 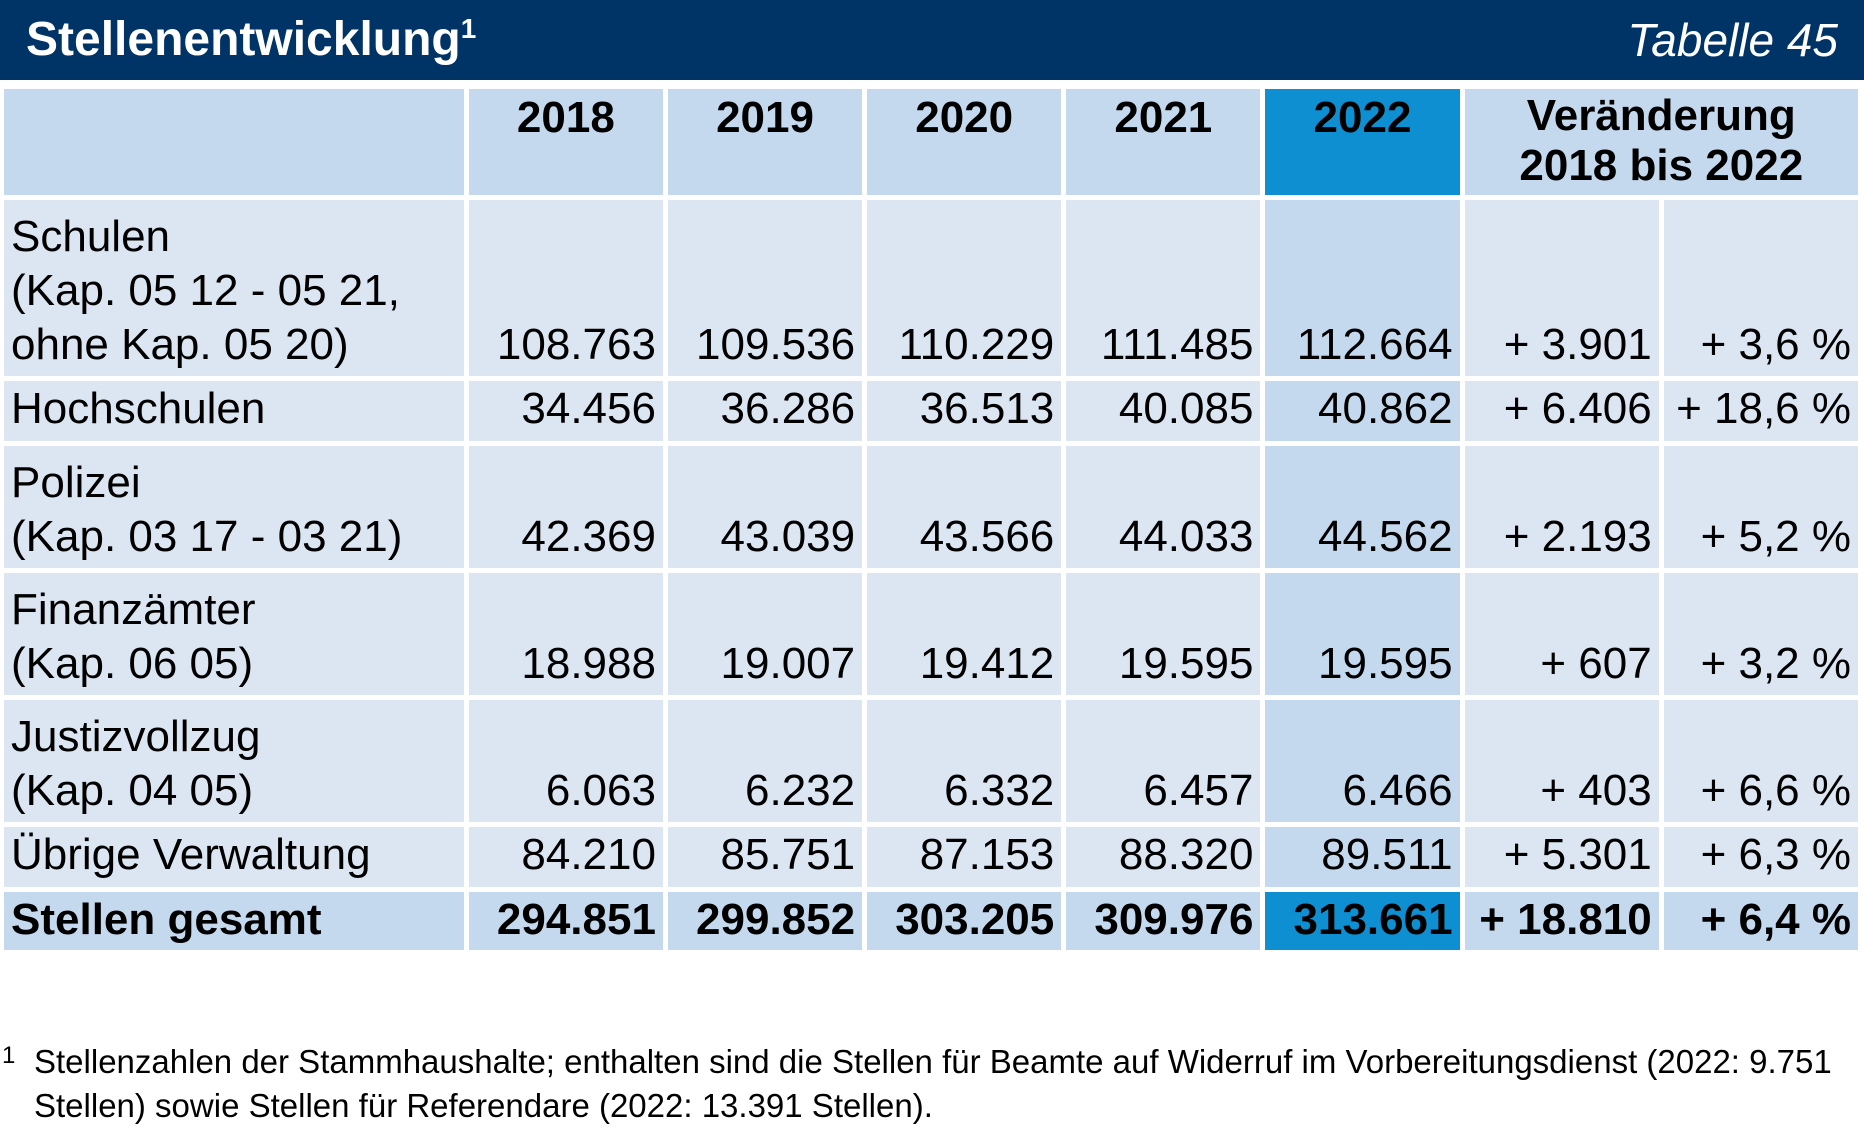 I want to click on value-cell: 112.664, so click(x=1362, y=288).